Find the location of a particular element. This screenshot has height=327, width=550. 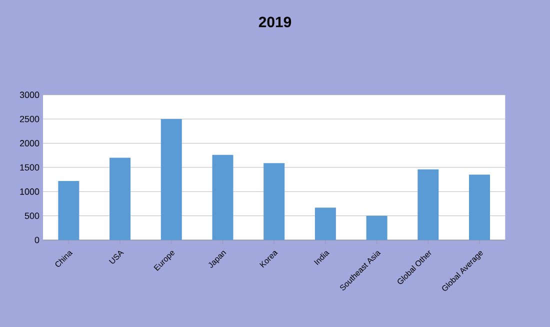

chart-title: 2019 is located at coordinates (275, 22).